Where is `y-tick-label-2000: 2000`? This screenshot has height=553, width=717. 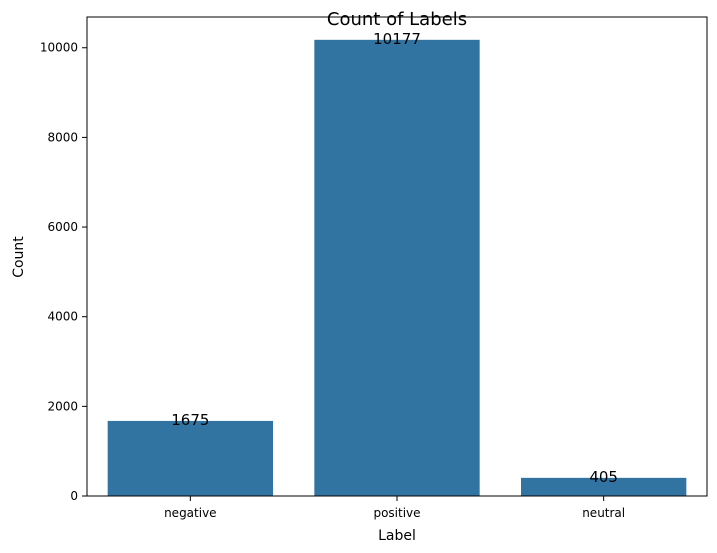 y-tick-label-2000: 2000 is located at coordinates (62, 406).